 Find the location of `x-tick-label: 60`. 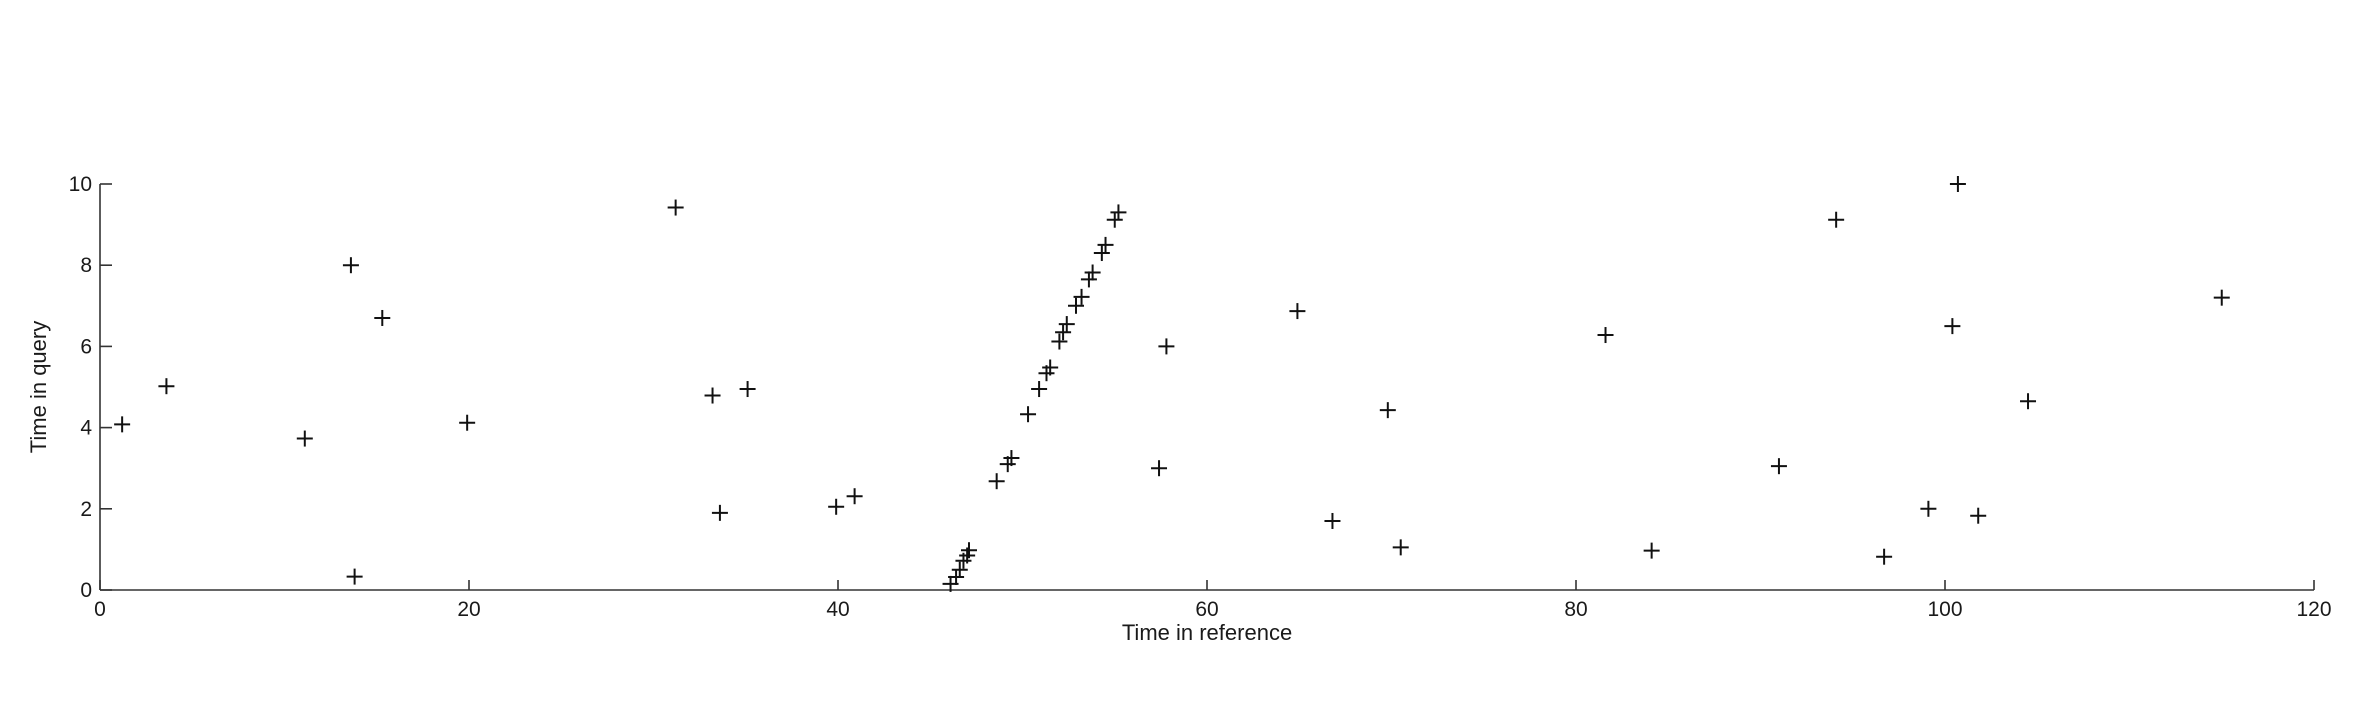

x-tick-label: 60 is located at coordinates (1206, 609).